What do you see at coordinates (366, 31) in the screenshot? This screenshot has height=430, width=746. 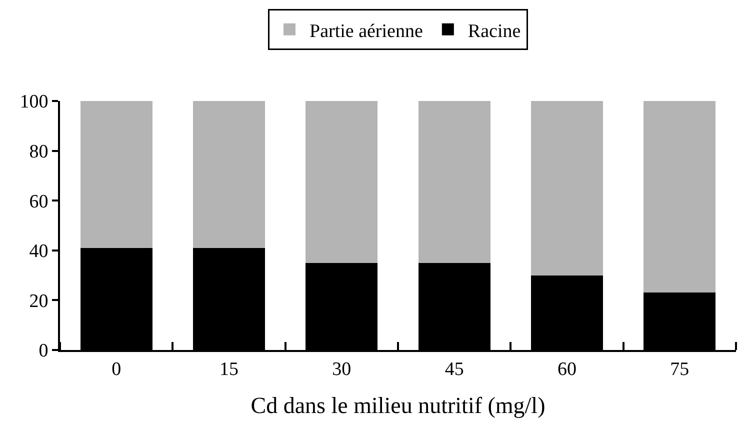 I see `legend-label: Partie aérienne` at bounding box center [366, 31].